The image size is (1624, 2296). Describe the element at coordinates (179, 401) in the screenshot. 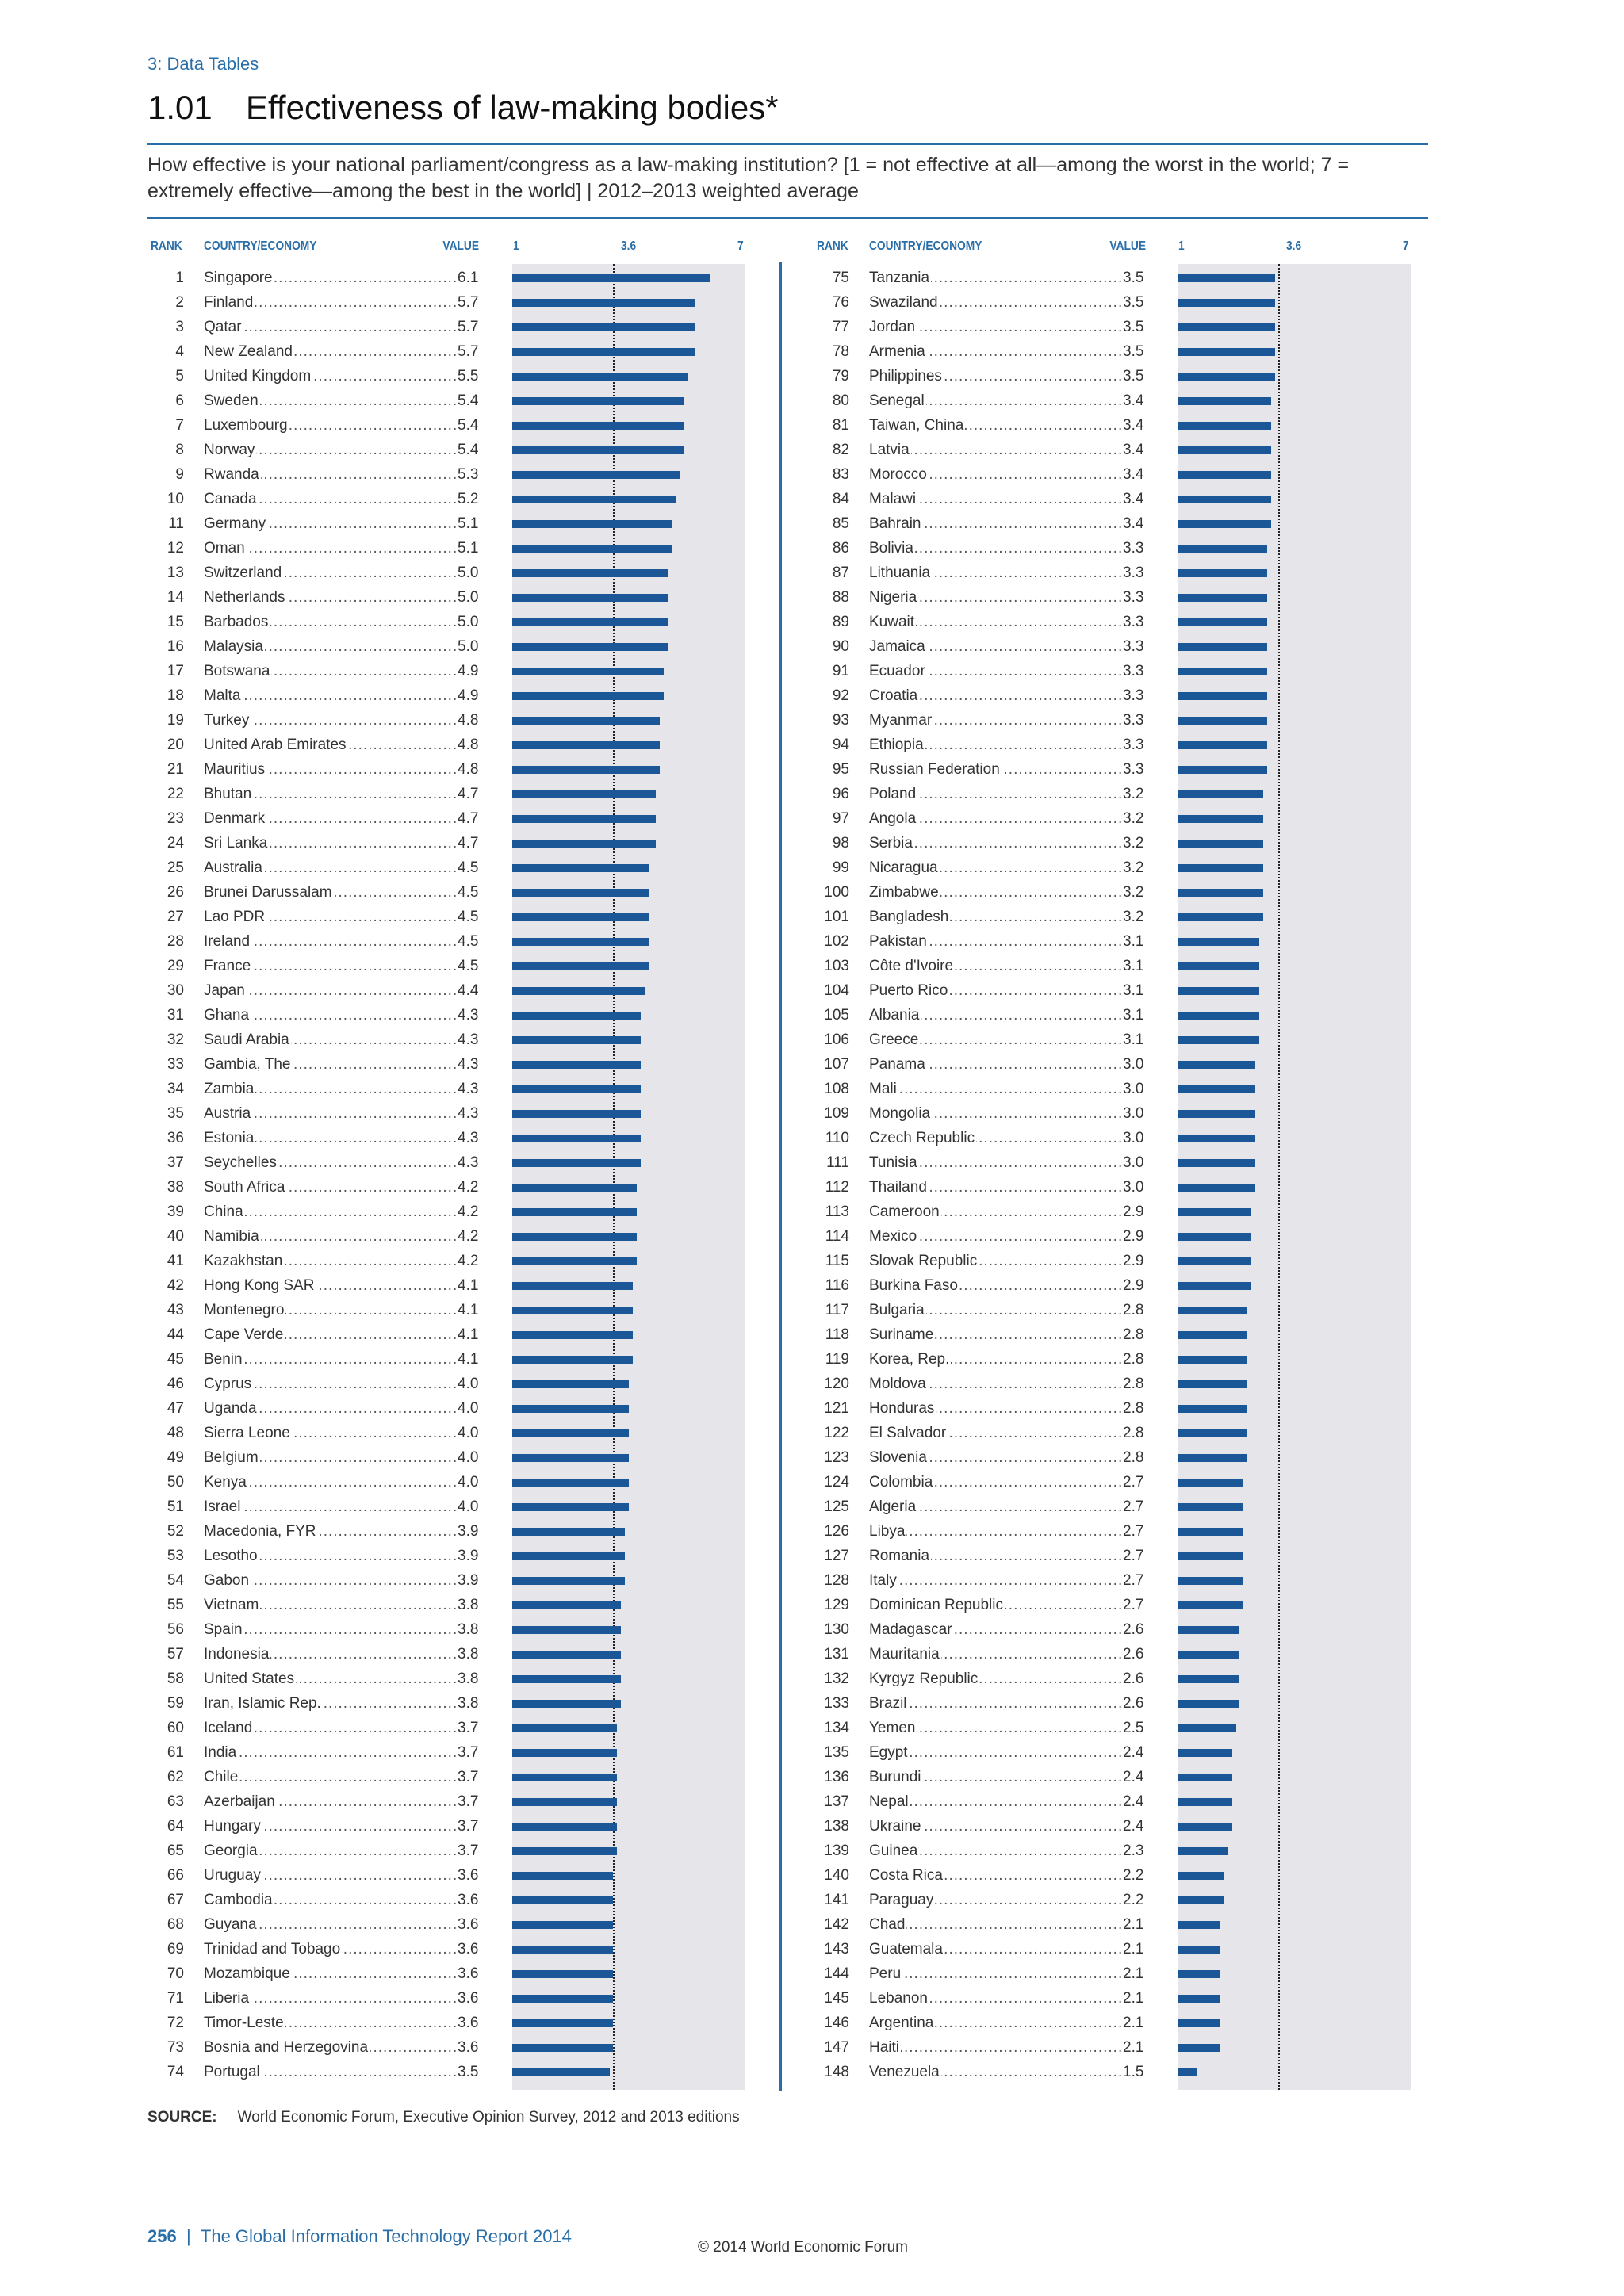

I see `rank-cell: 6` at that location.